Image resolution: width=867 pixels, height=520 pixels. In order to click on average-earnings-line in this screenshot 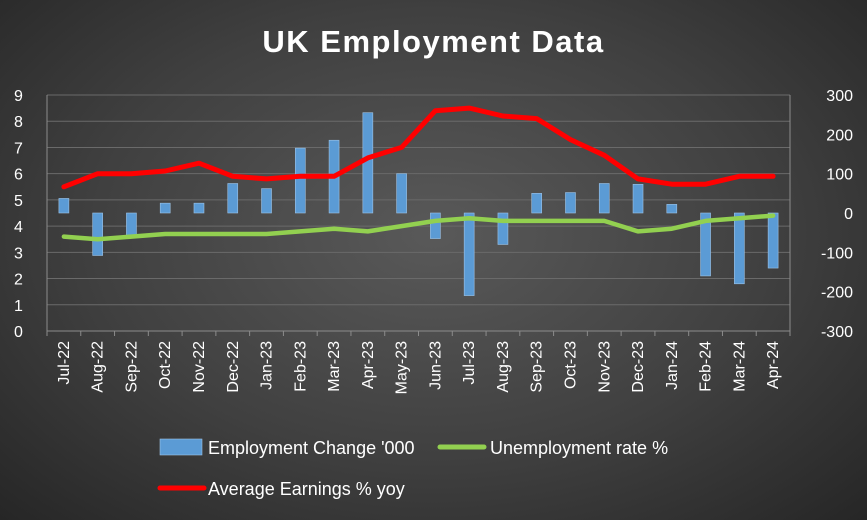, I will do `click(418, 147)`.